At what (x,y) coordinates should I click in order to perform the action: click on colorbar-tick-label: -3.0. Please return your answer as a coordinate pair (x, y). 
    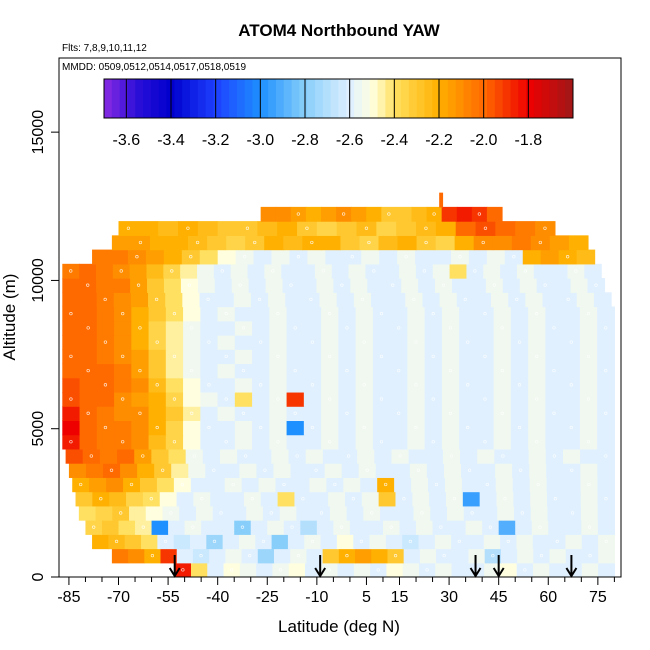
    Looking at the image, I should click on (261, 140).